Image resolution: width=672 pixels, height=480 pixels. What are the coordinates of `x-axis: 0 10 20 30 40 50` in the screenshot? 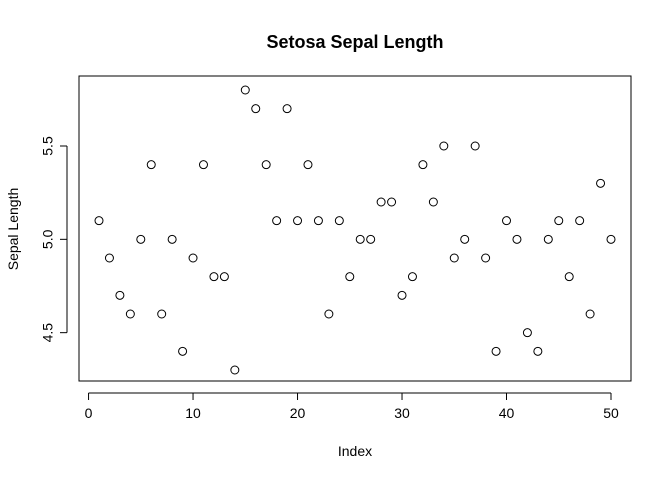 It's located at (352, 406).